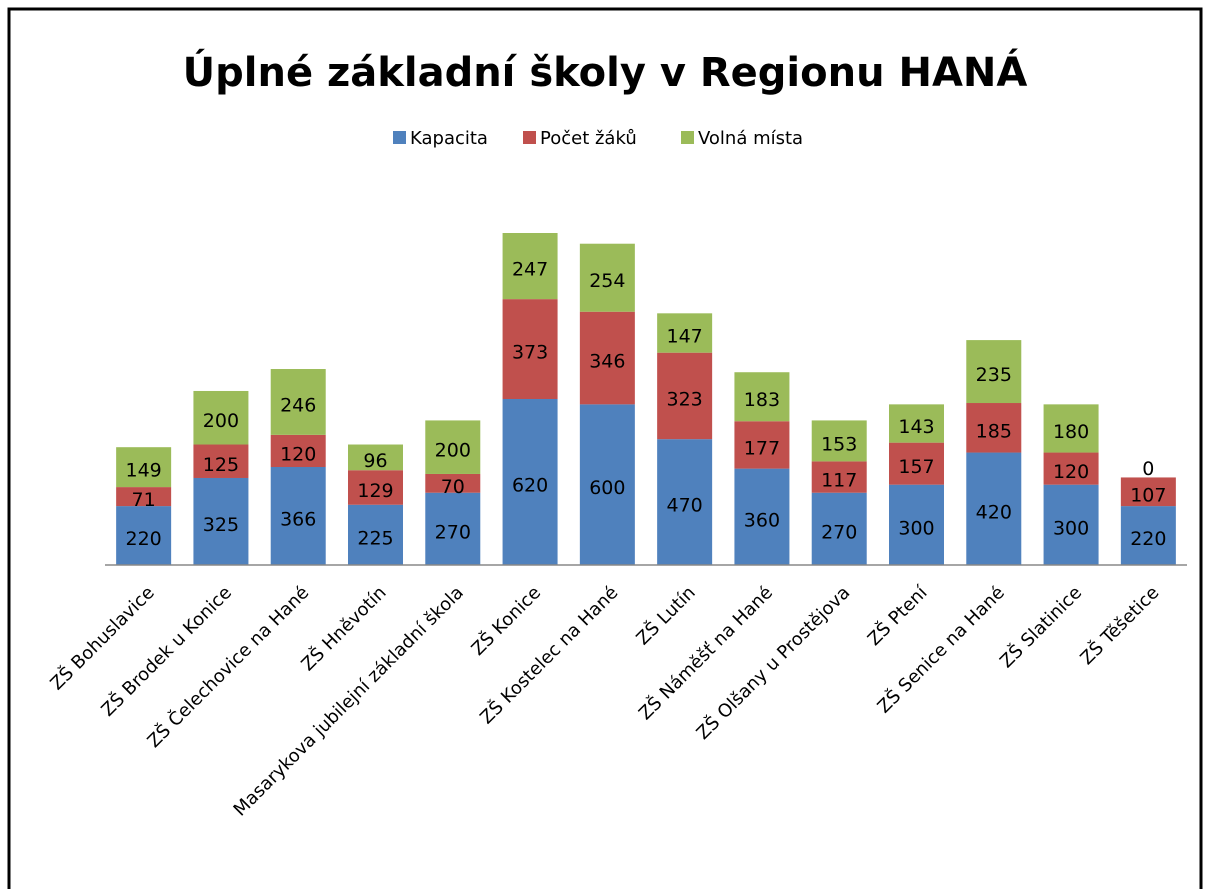 Image resolution: width=1210 pixels, height=889 pixels. I want to click on data-label: 247, so click(530, 270).